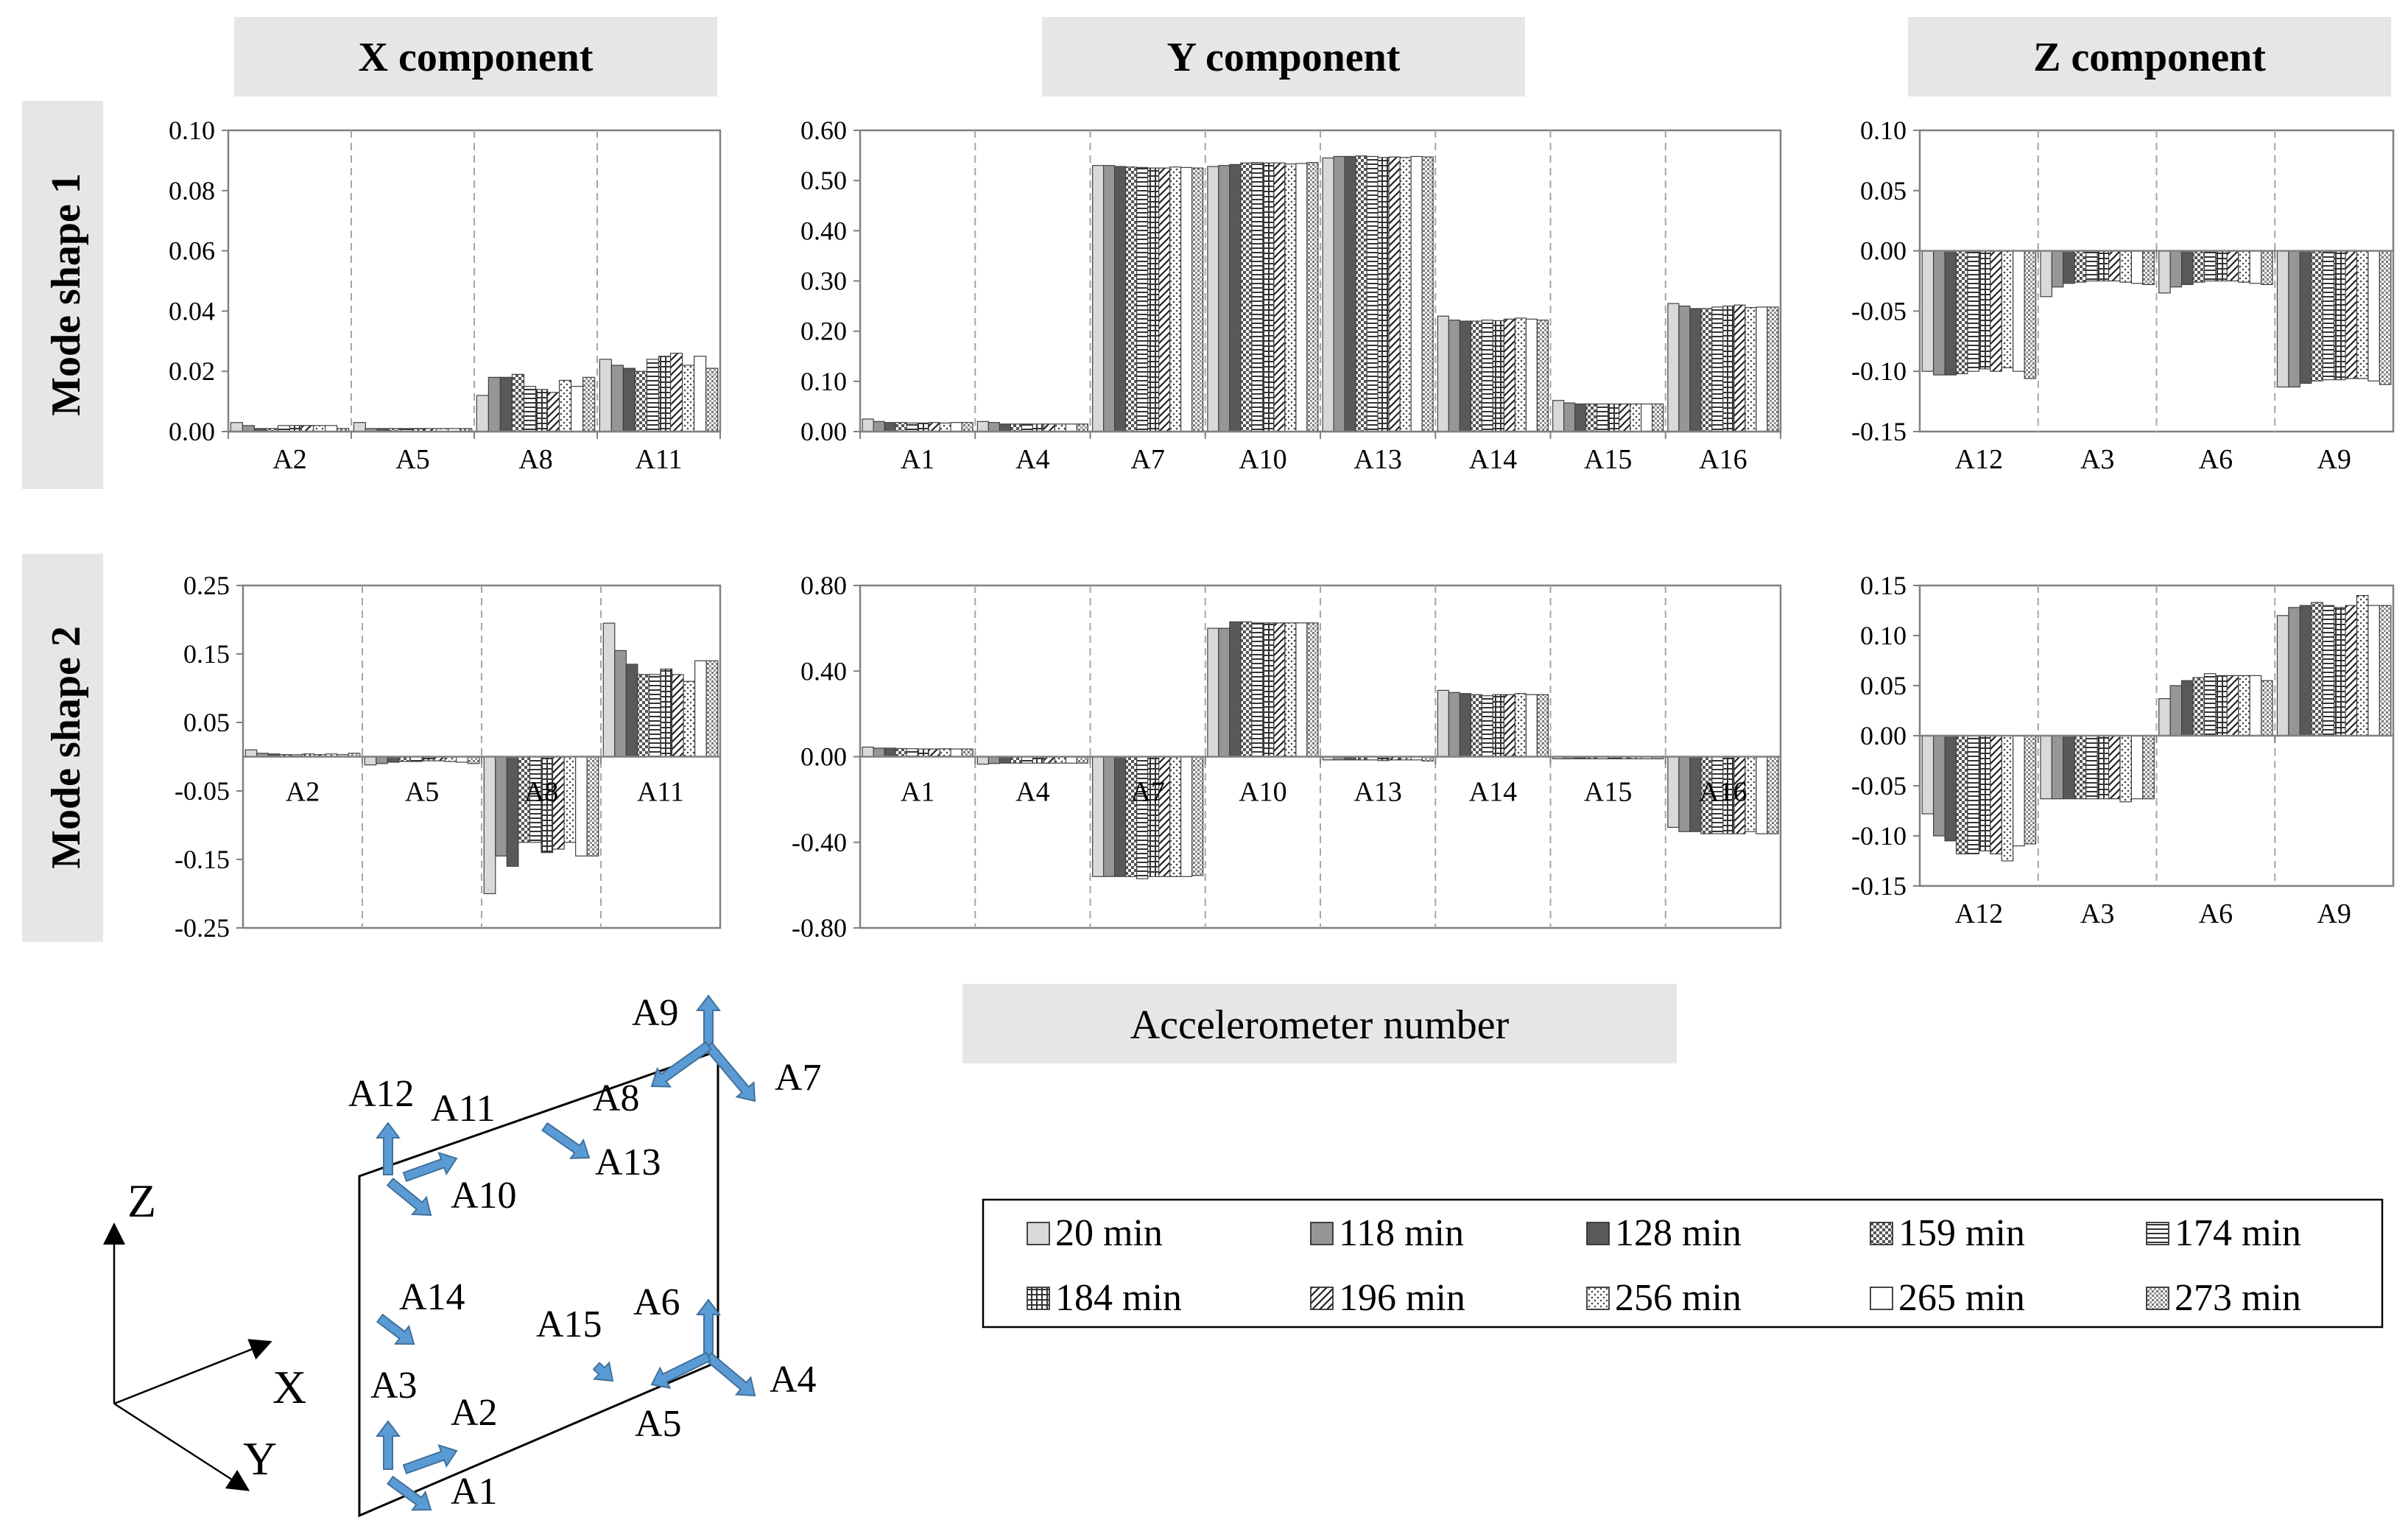  What do you see at coordinates (445, 295) in the screenshot?
I see `chart-mode1-x: 0.00 0.02 0.04 0.06 0.08 0.10 A2 A5 A8 A11` at bounding box center [445, 295].